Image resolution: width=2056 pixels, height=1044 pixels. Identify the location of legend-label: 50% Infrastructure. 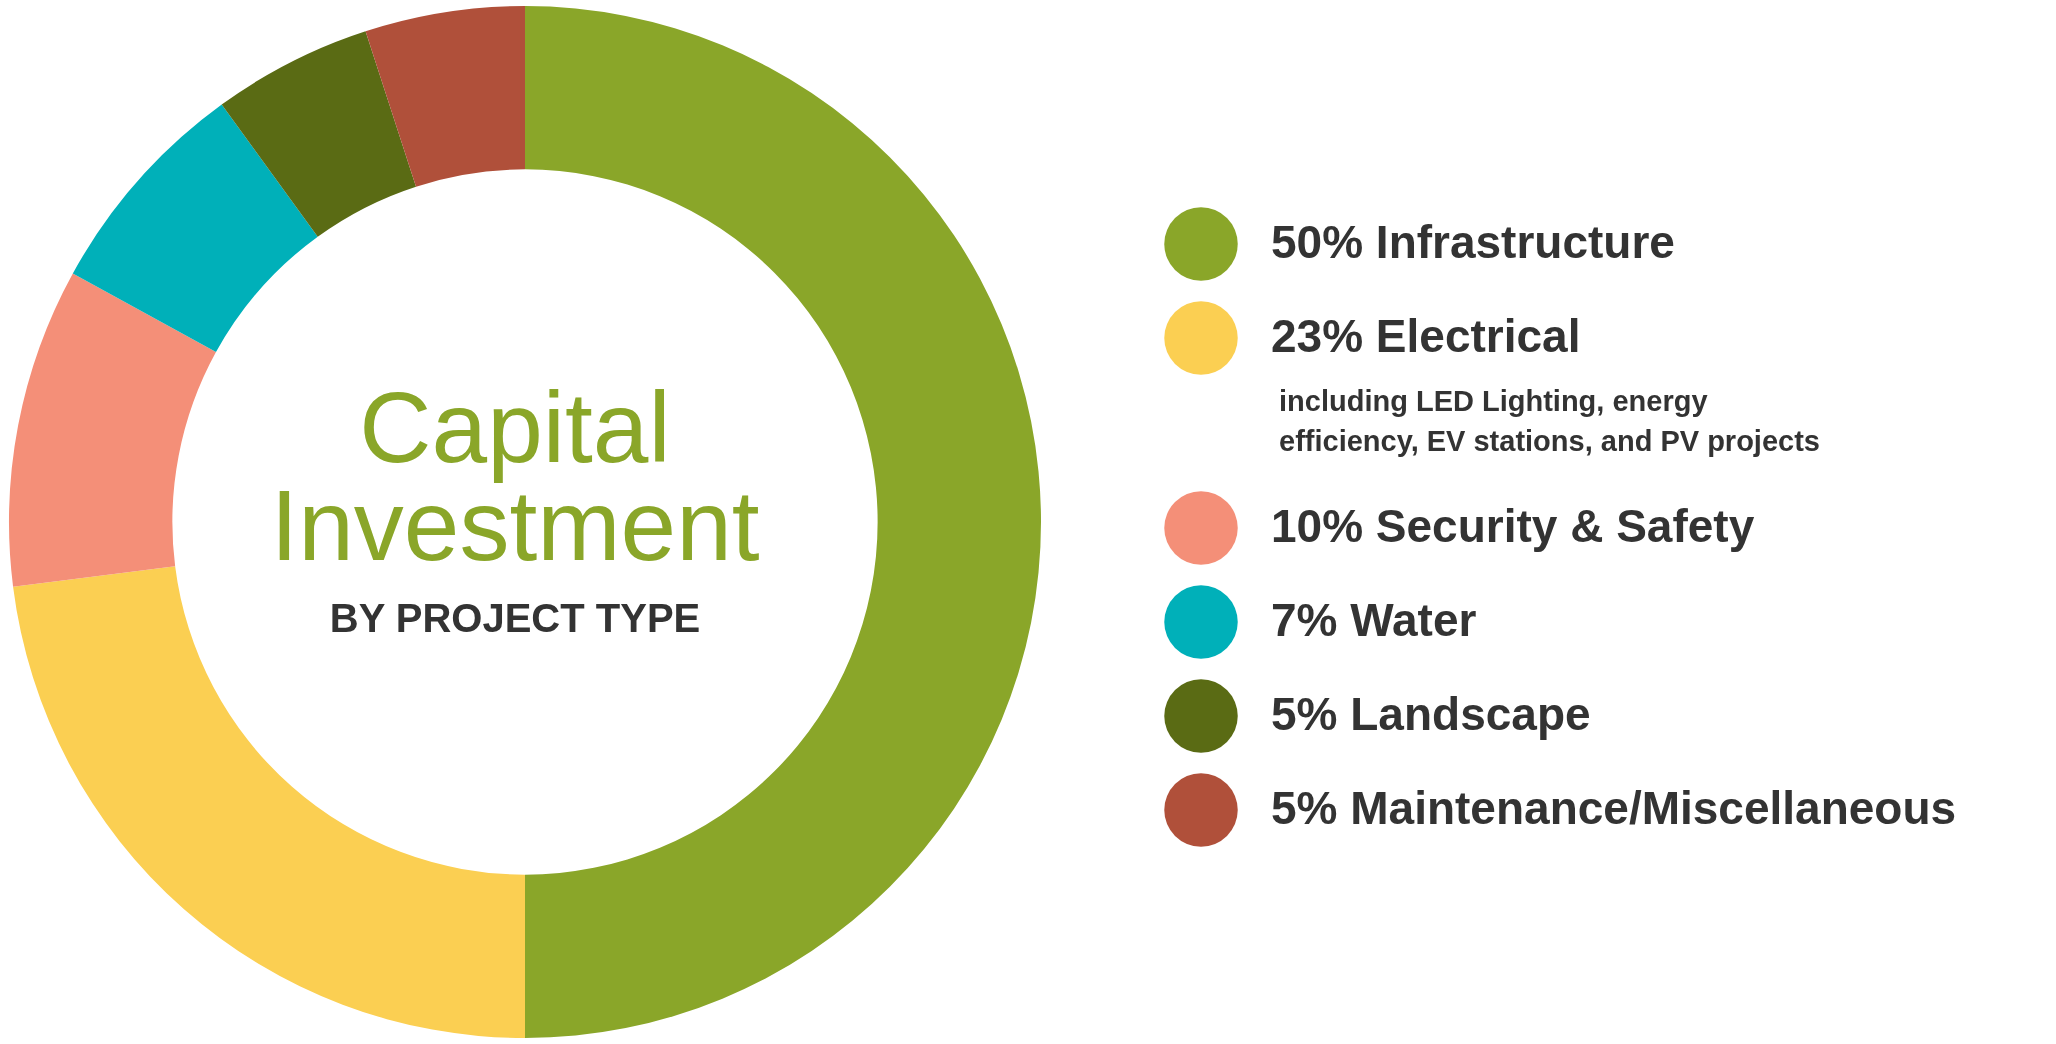
(1473, 242).